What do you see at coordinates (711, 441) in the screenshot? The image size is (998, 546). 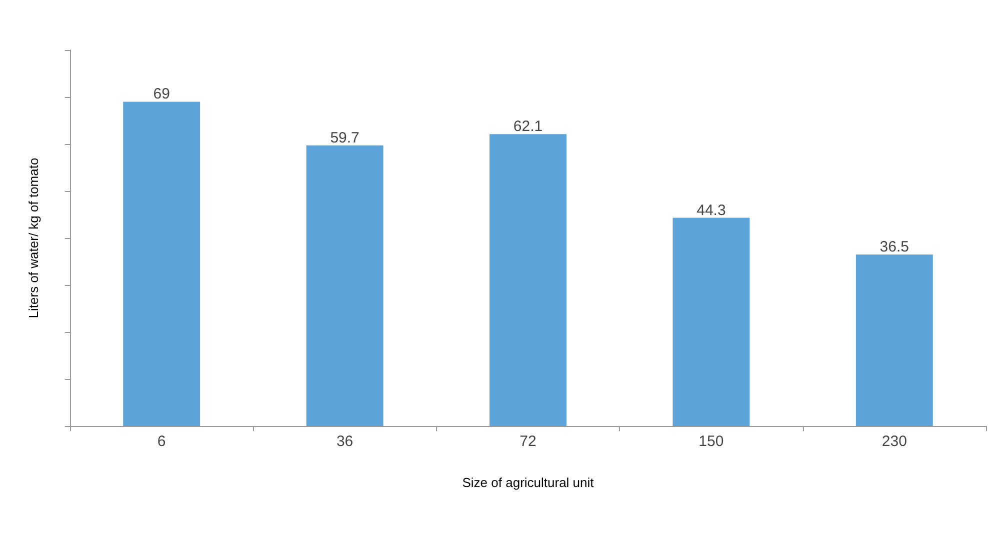 I see `x-tick-label: 150` at bounding box center [711, 441].